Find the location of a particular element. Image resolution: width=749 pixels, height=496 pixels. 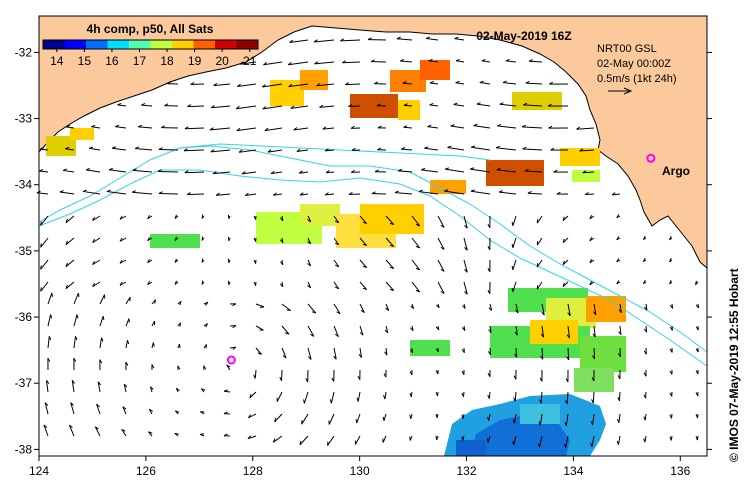

lon-tick-label: 134 is located at coordinates (573, 471).